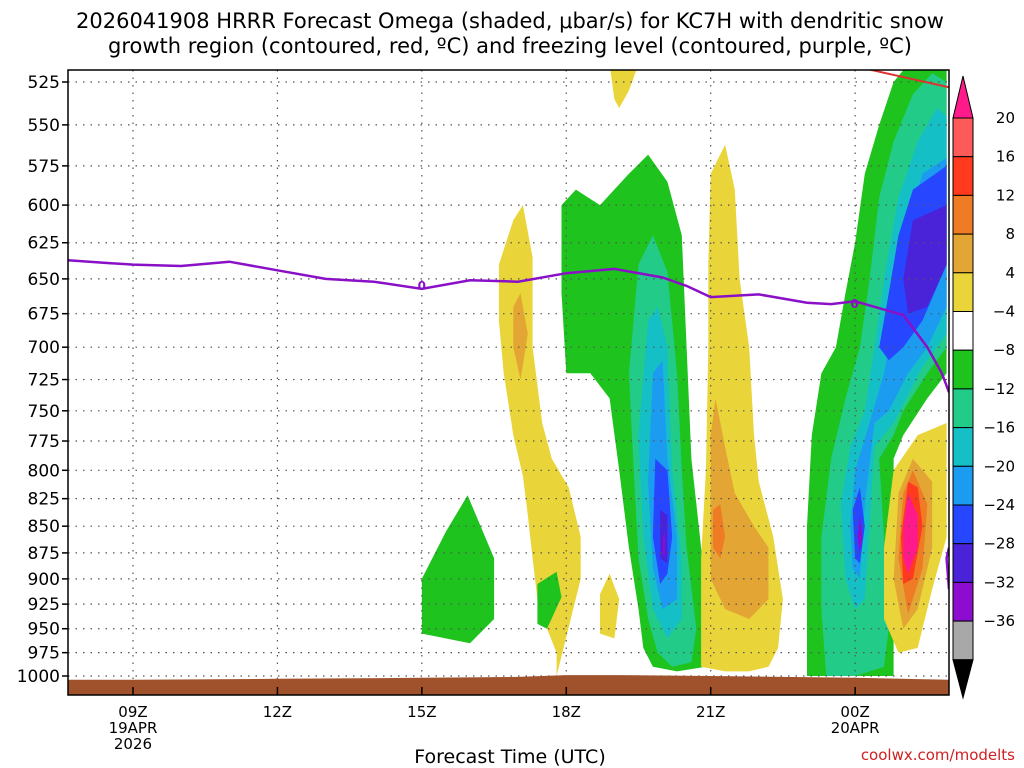  Describe the element at coordinates (44, 630) in the screenshot. I see `y-tick-label: 950` at that location.